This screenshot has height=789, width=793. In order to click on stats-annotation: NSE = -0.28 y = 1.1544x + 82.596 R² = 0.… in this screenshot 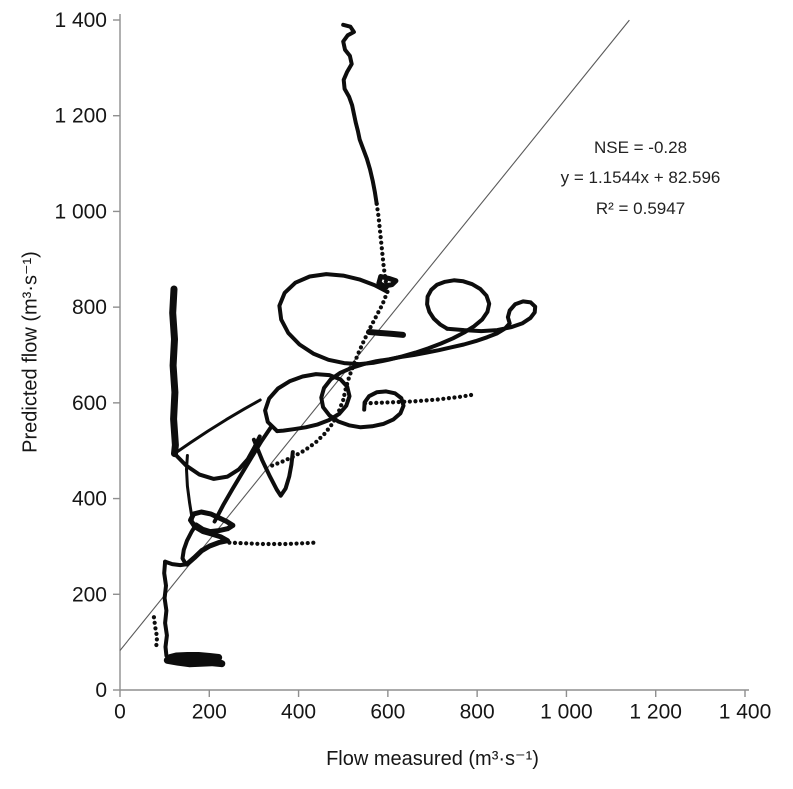, I will do `click(640, 178)`.